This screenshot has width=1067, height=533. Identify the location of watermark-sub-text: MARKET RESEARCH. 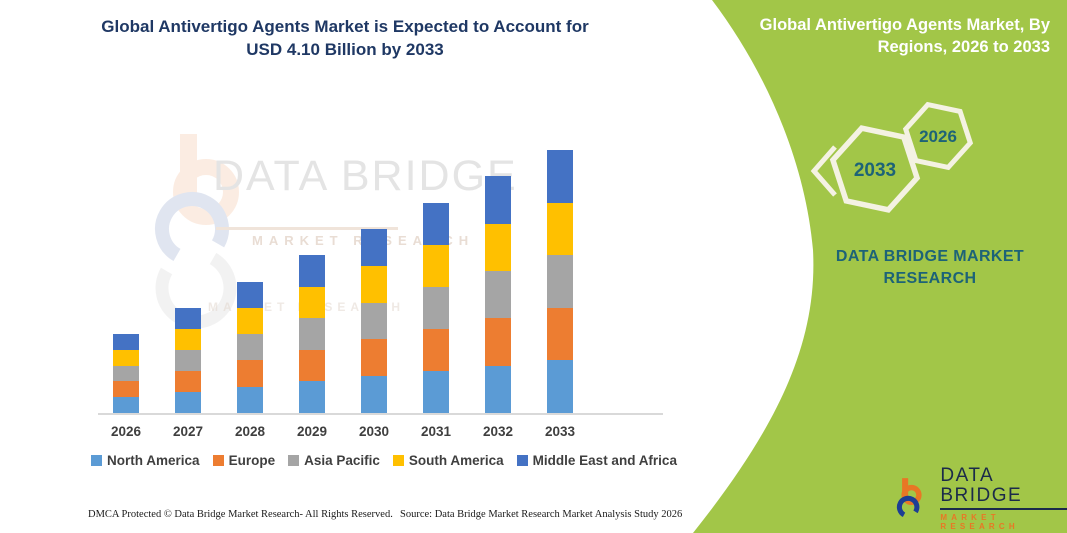
(363, 240).